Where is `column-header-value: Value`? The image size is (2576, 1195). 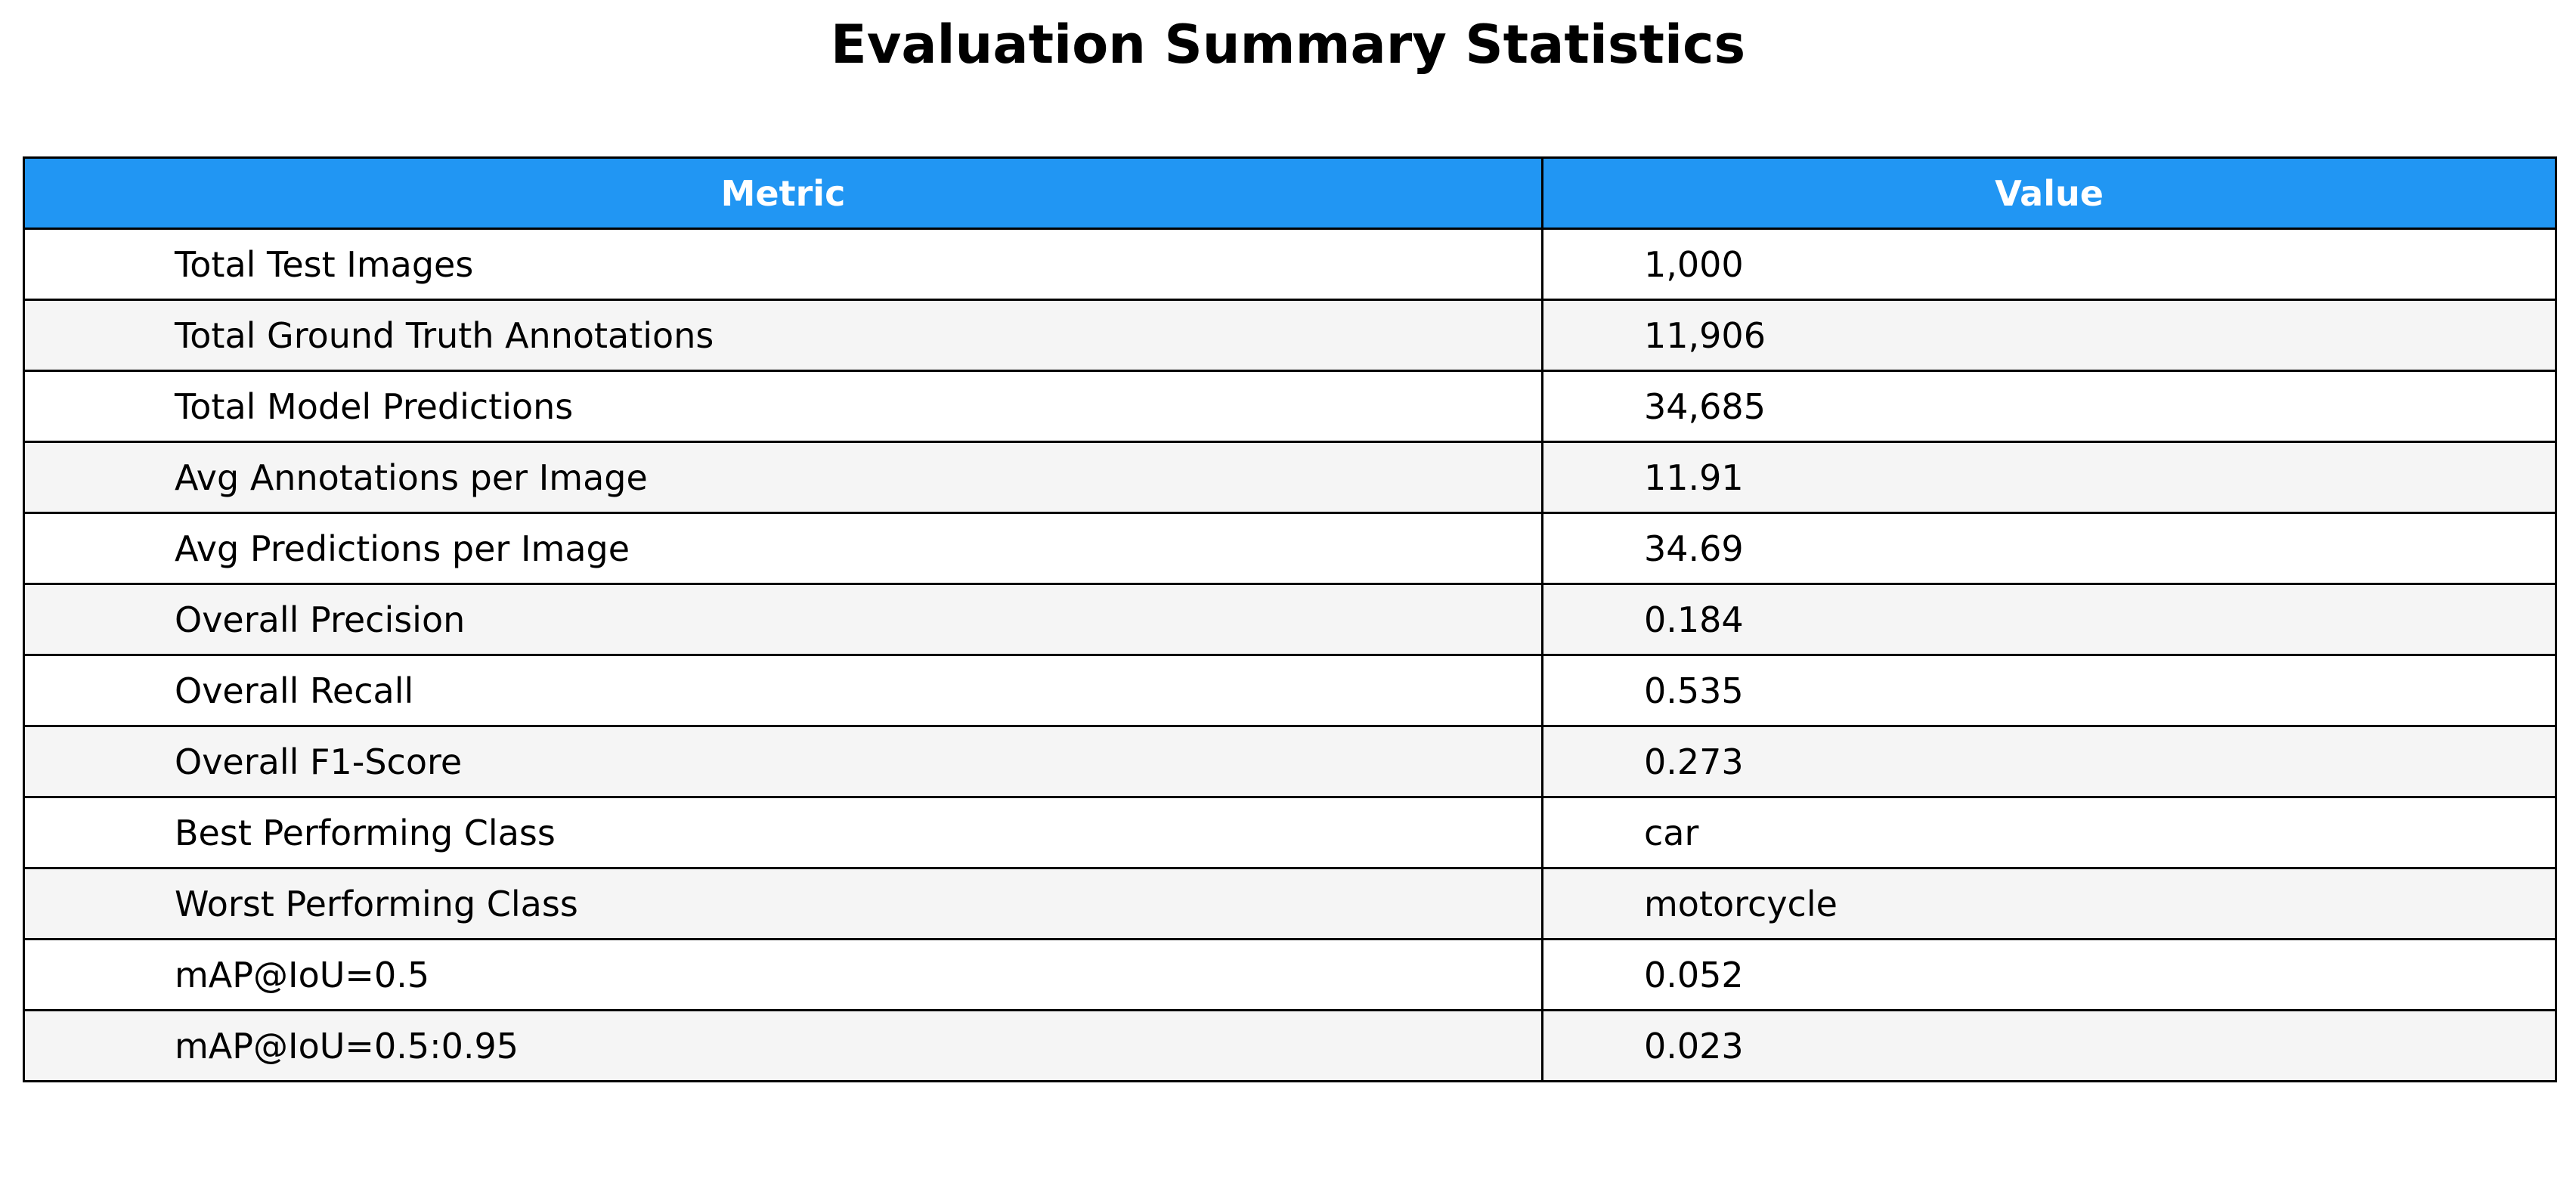 column-header-value: Value is located at coordinates (2049, 194).